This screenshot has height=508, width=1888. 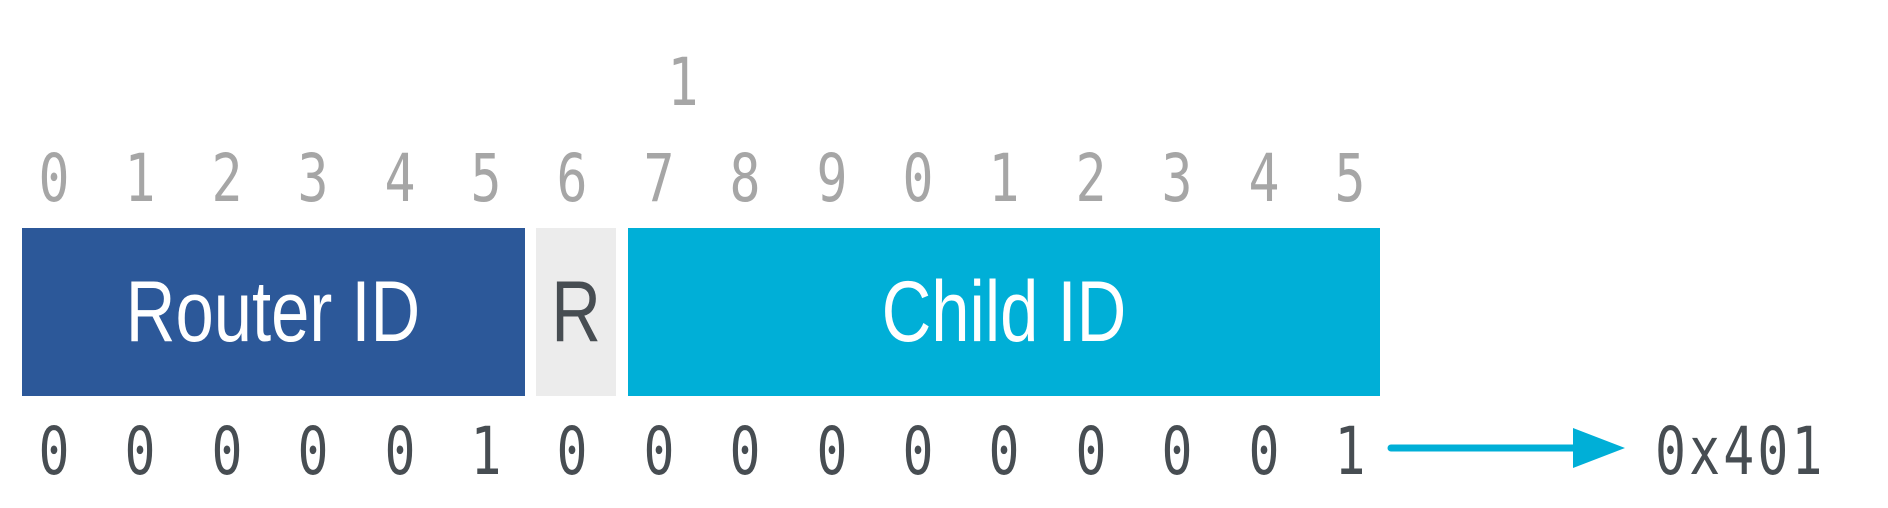 I want to click on router-id-label: Router ID, so click(x=273, y=311).